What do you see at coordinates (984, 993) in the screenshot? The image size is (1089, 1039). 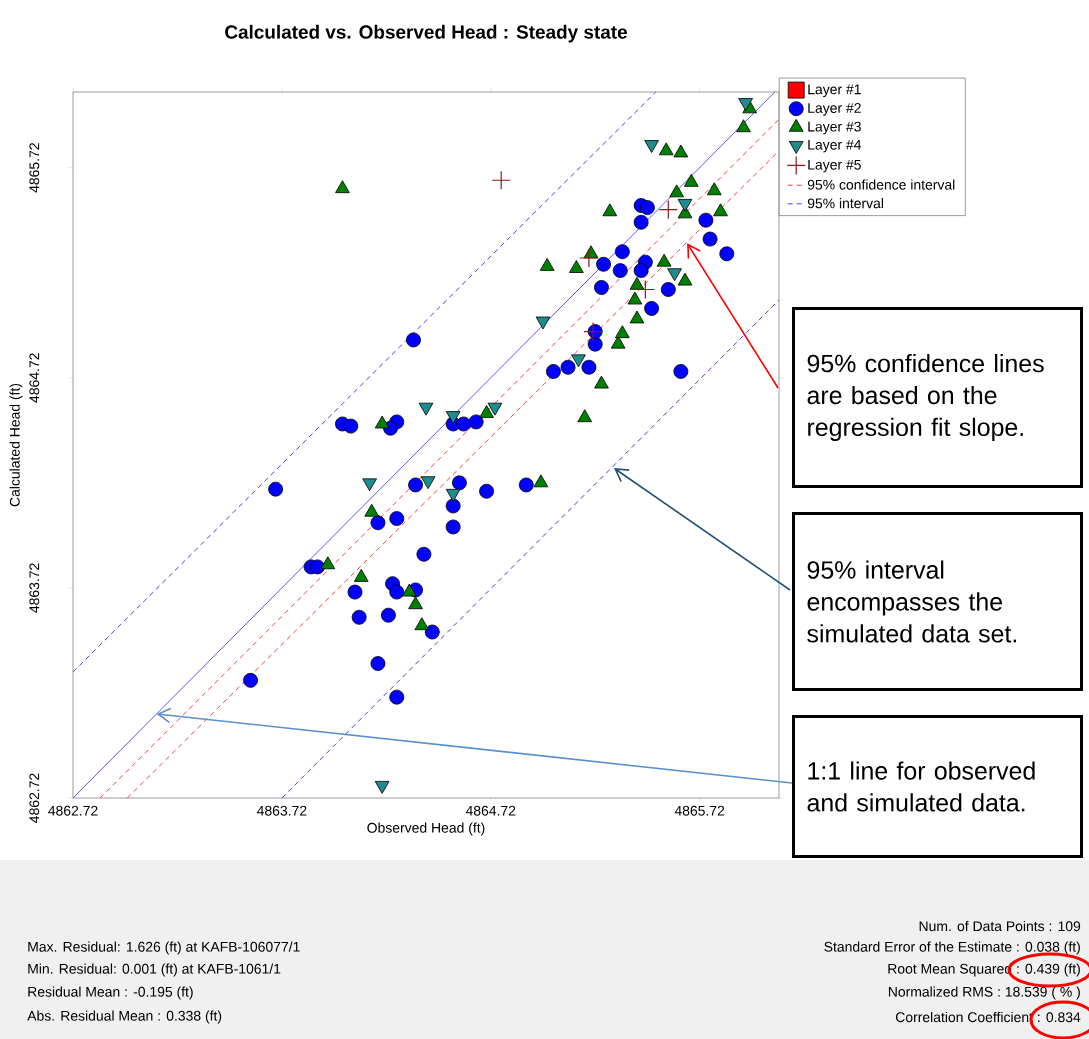 I see `text: Normalized RMS : 18.539 ( % )` at bounding box center [984, 993].